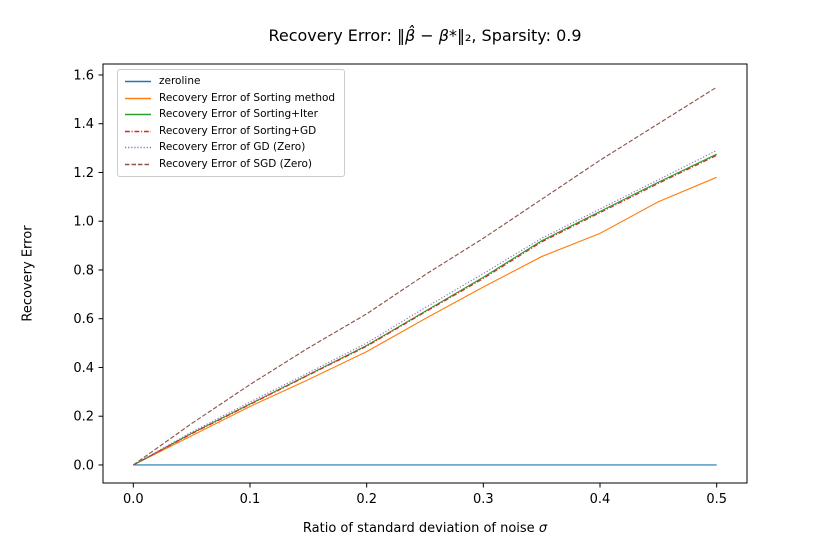  I want to click on x-tick-label: 0.1, so click(250, 499).